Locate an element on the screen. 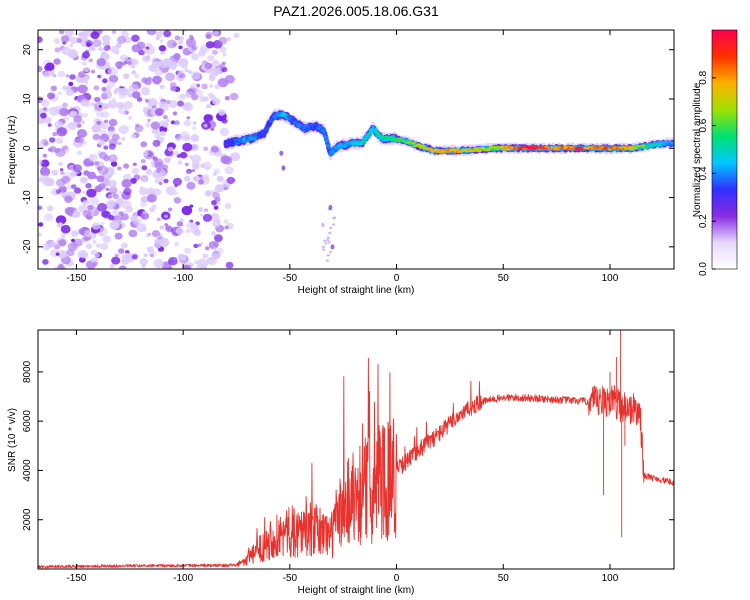  x-tick-label: -100 is located at coordinates (183, 278).